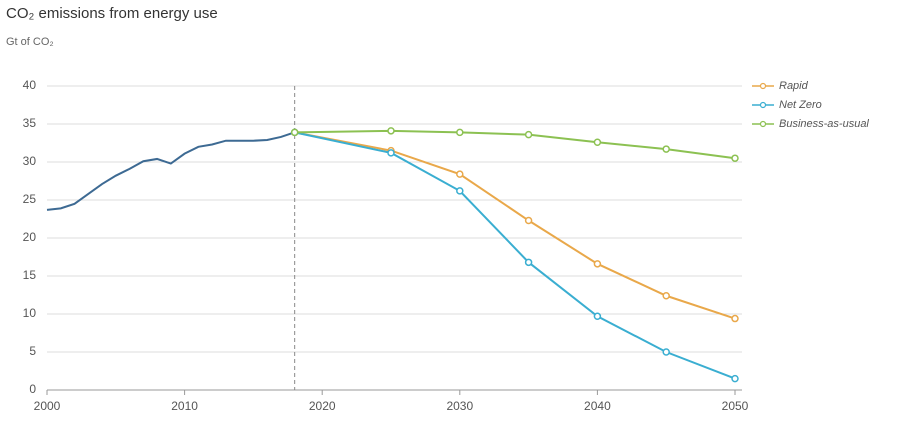 Image resolution: width=900 pixels, height=431 pixels. I want to click on x-tick-label: 2040, so click(597, 406).